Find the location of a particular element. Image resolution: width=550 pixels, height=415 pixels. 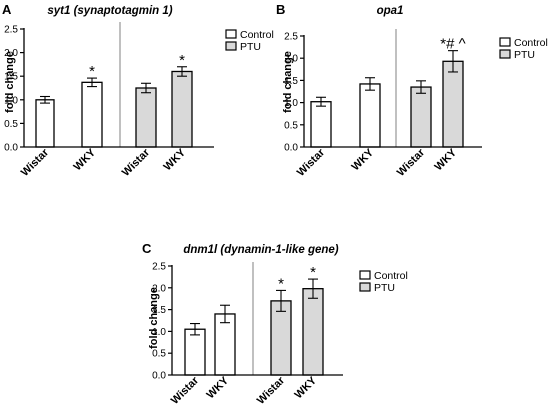

chart-title: syt1 (synaptotagmin 1) is located at coordinates (109, 11).